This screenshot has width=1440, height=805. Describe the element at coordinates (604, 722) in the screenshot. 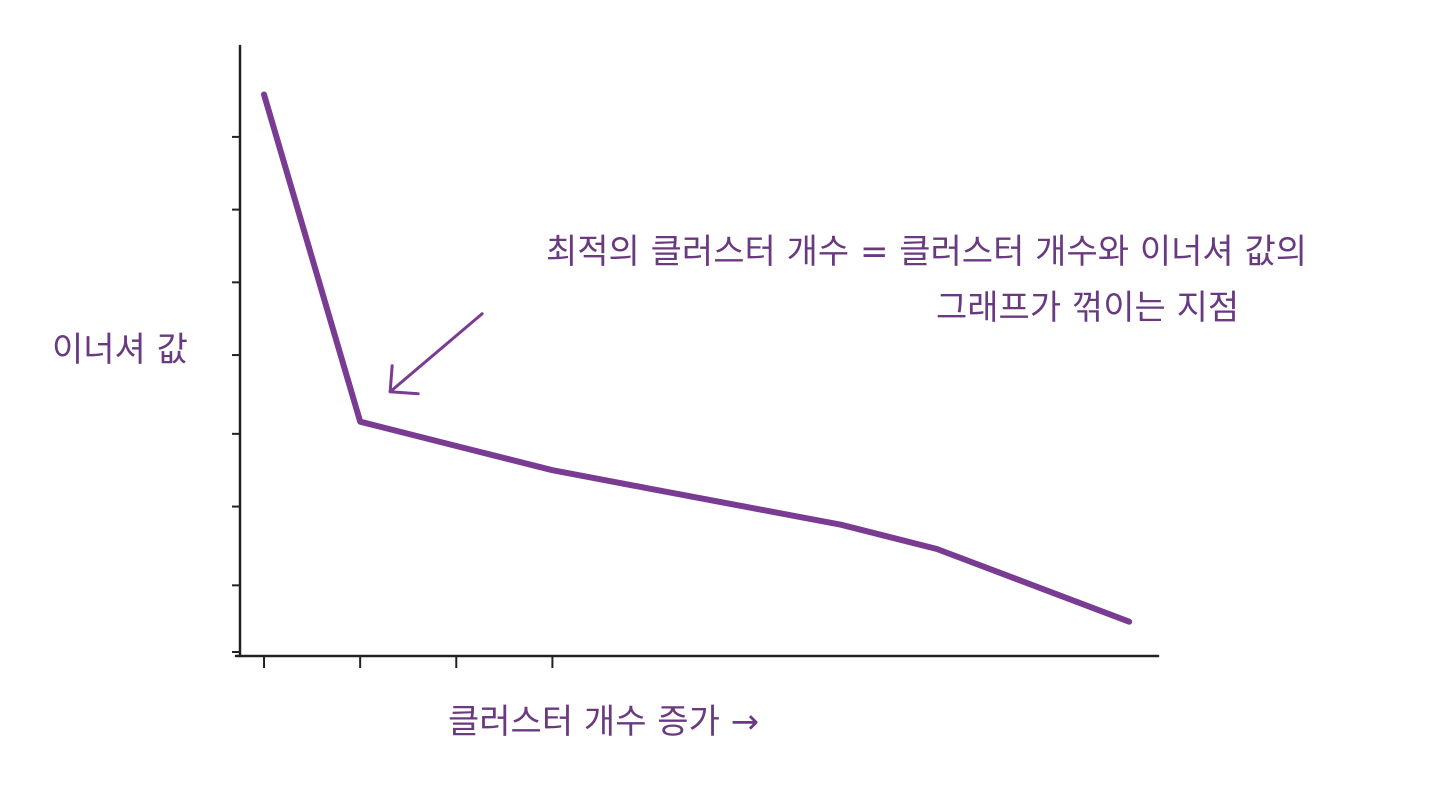

I see `x-axis-label: 클러스터 개수 증가 →` at that location.